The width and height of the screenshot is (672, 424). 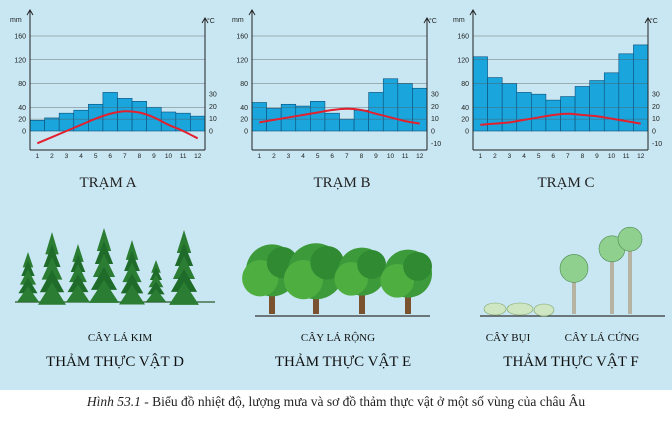 What do you see at coordinates (342, 183) in the screenshot?
I see `station-b-title: TRẠM B` at bounding box center [342, 183].